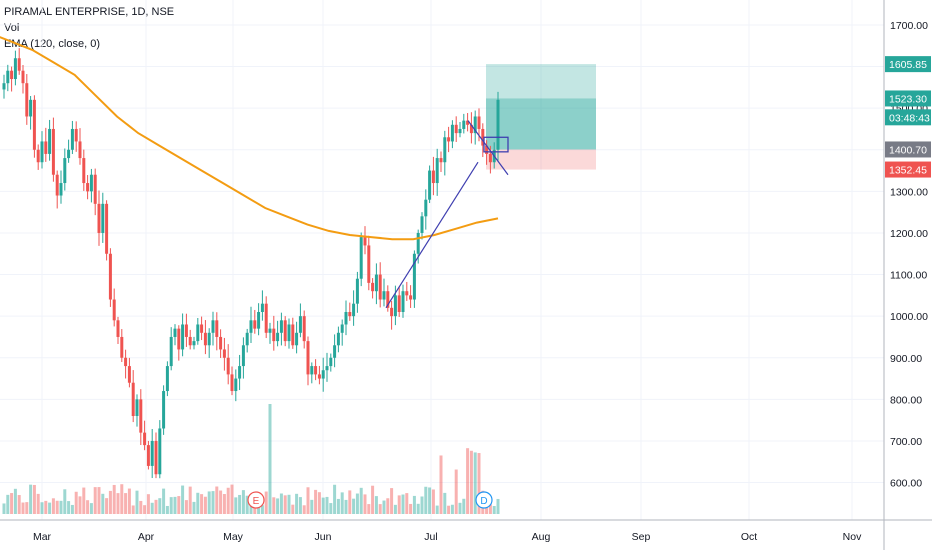  What do you see at coordinates (908, 276) in the screenshot?
I see `y-tick-label: 1100.00` at bounding box center [908, 276].